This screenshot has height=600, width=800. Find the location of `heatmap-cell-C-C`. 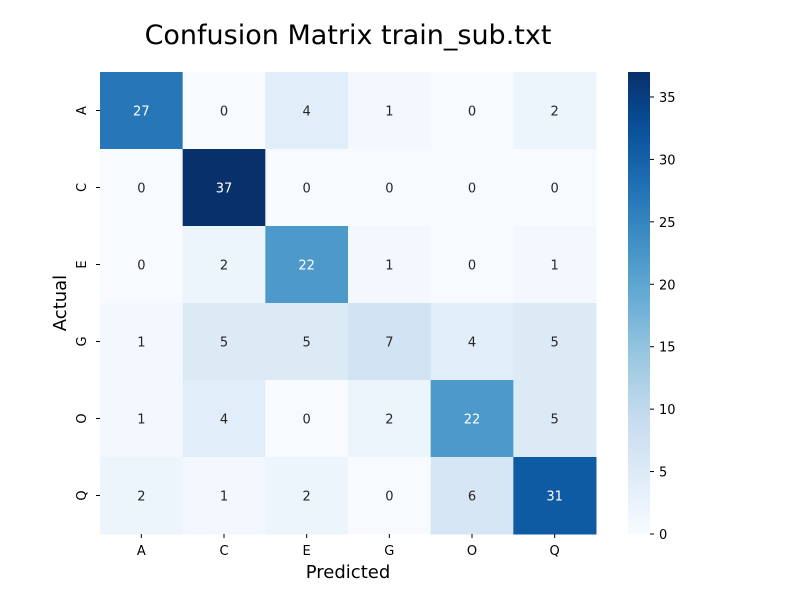

heatmap-cell-C-C is located at coordinates (224, 188).